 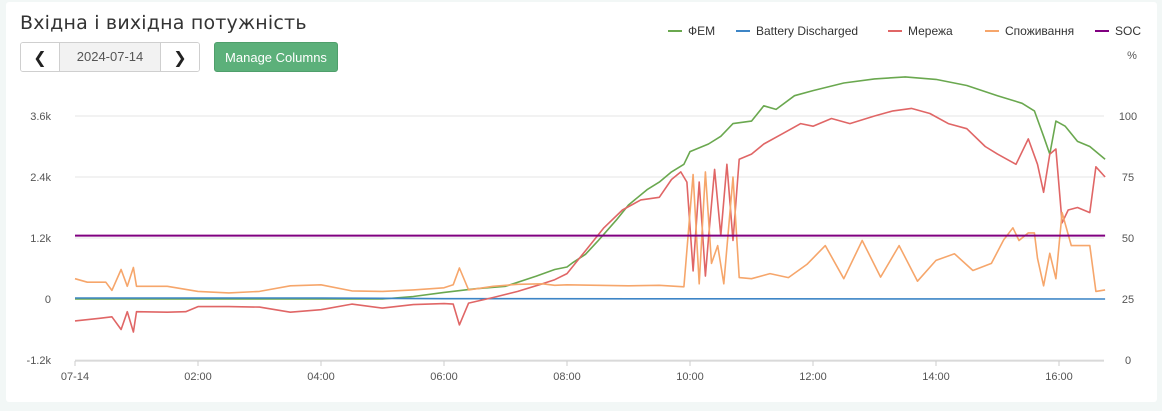 What do you see at coordinates (276, 57) in the screenshot?
I see `manage-columns-button: Manage Columns` at bounding box center [276, 57].